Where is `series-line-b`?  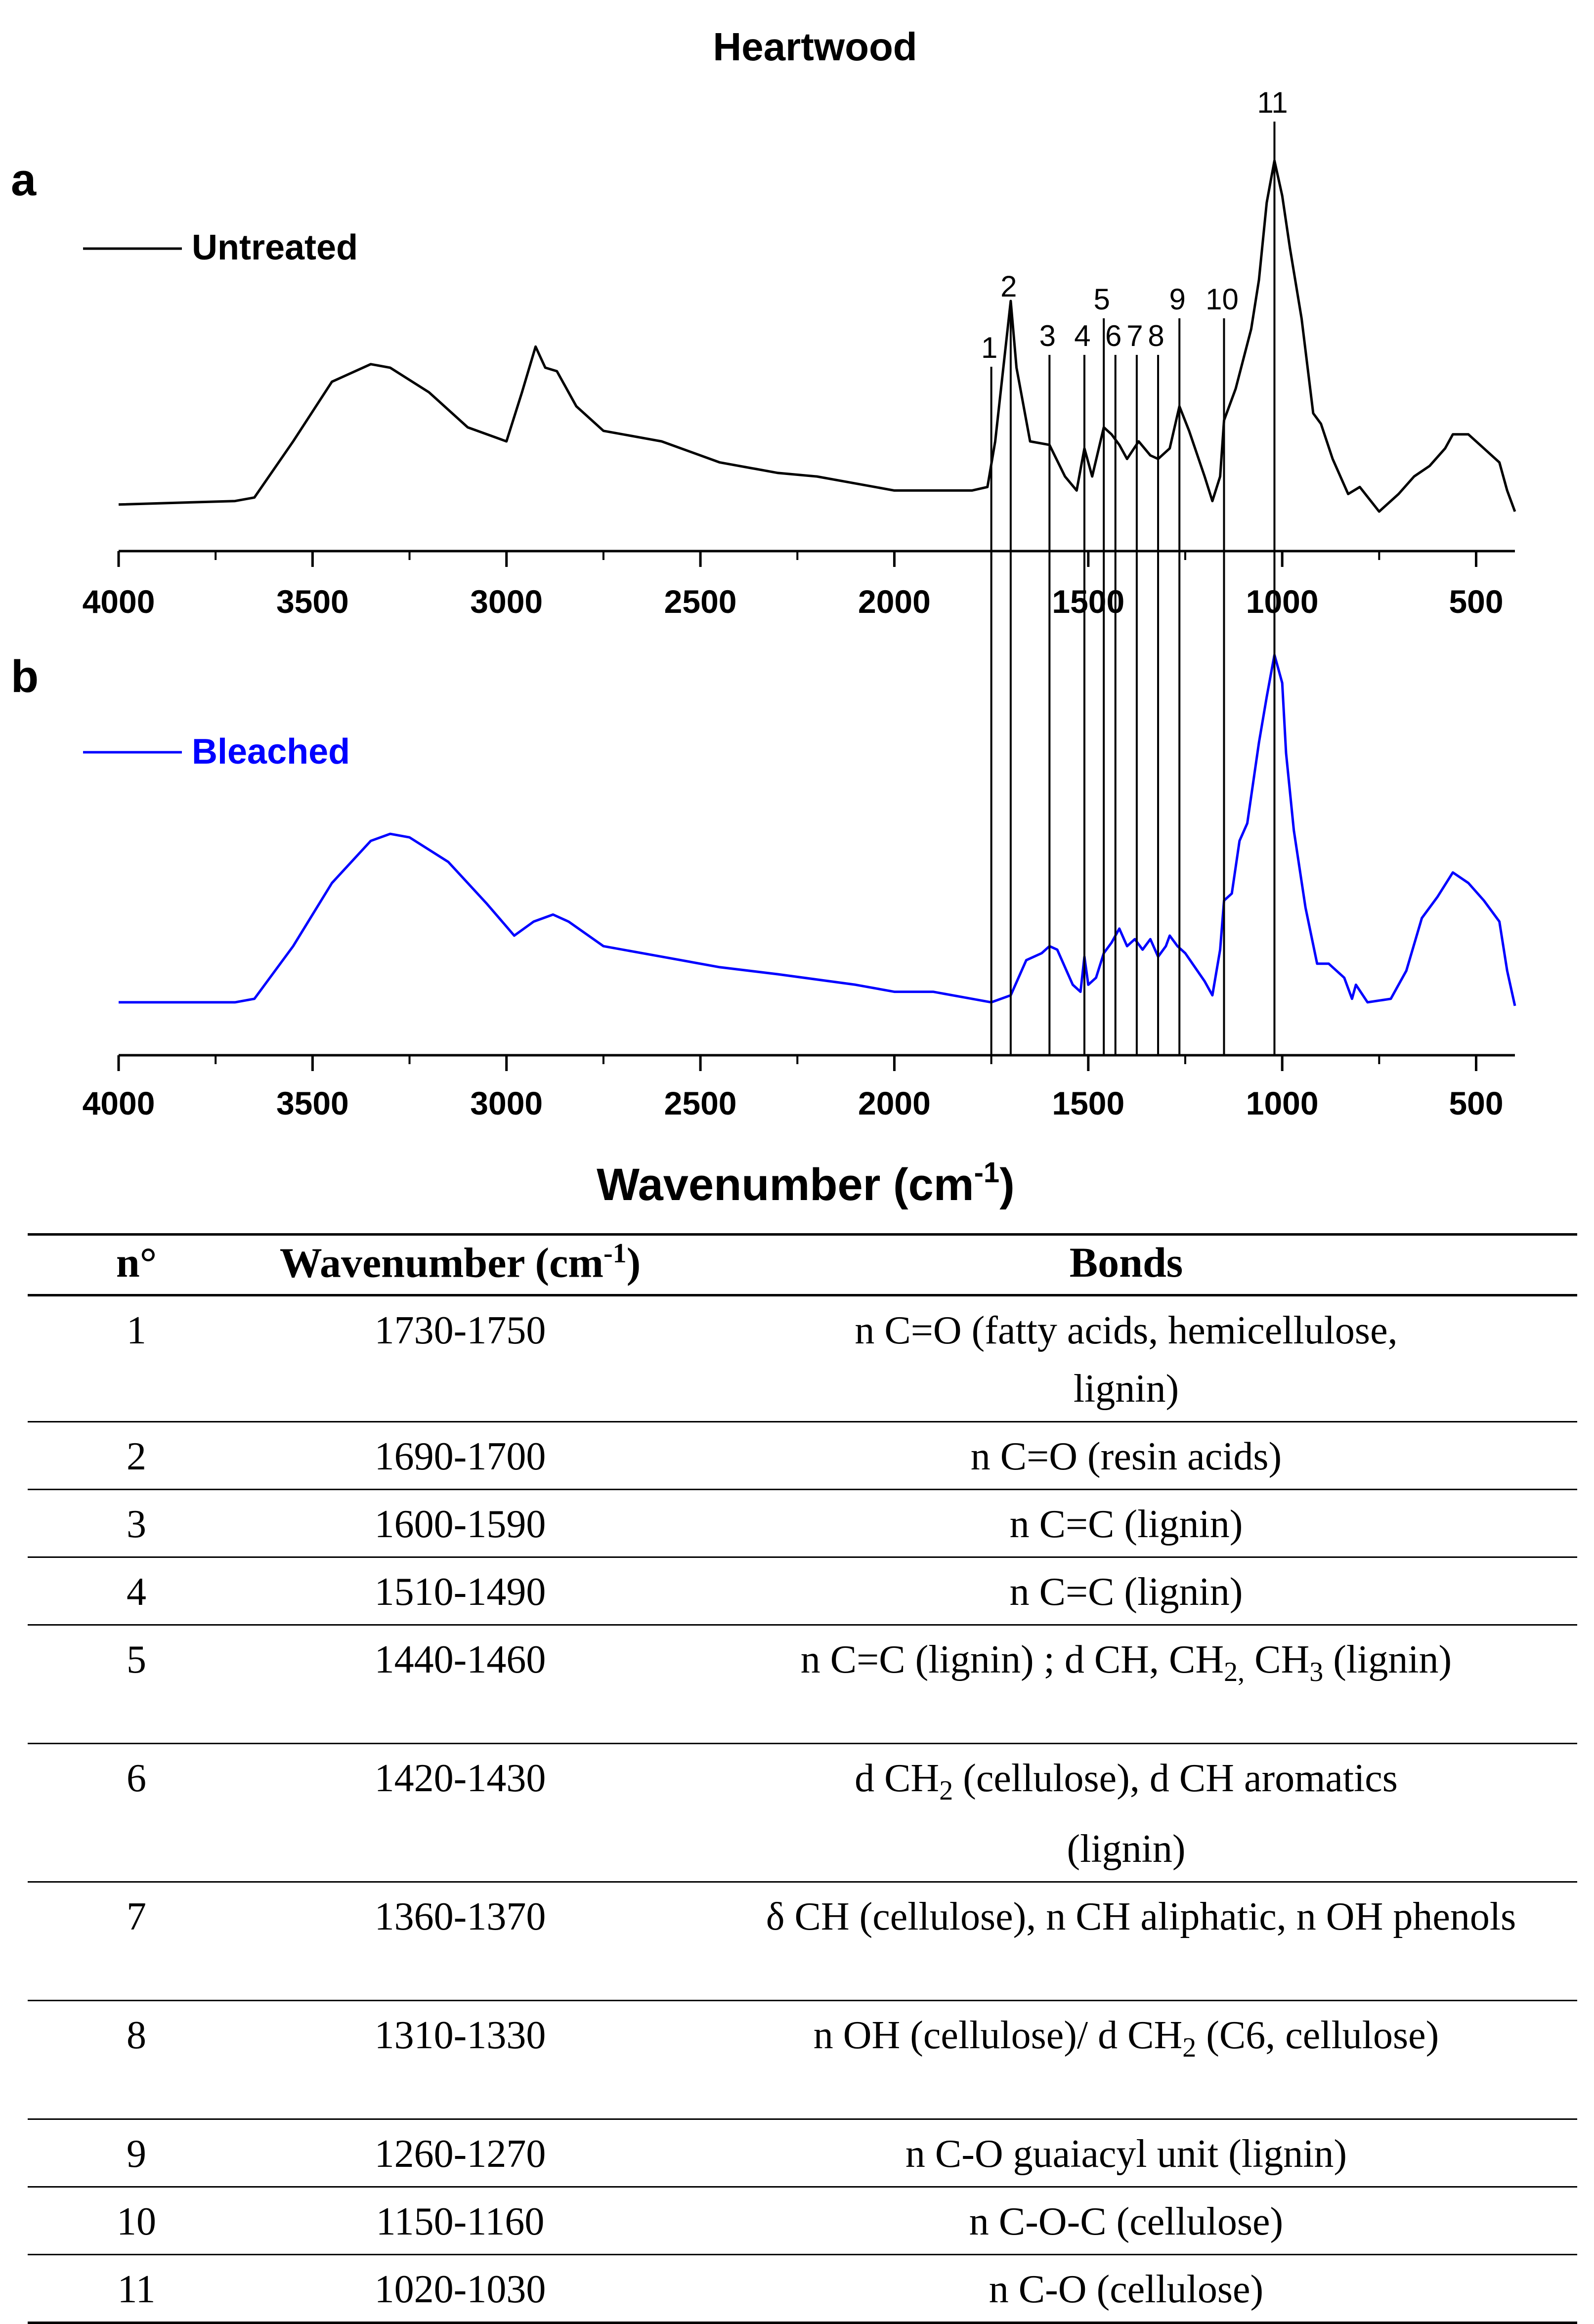 series-line-b is located at coordinates (817, 829).